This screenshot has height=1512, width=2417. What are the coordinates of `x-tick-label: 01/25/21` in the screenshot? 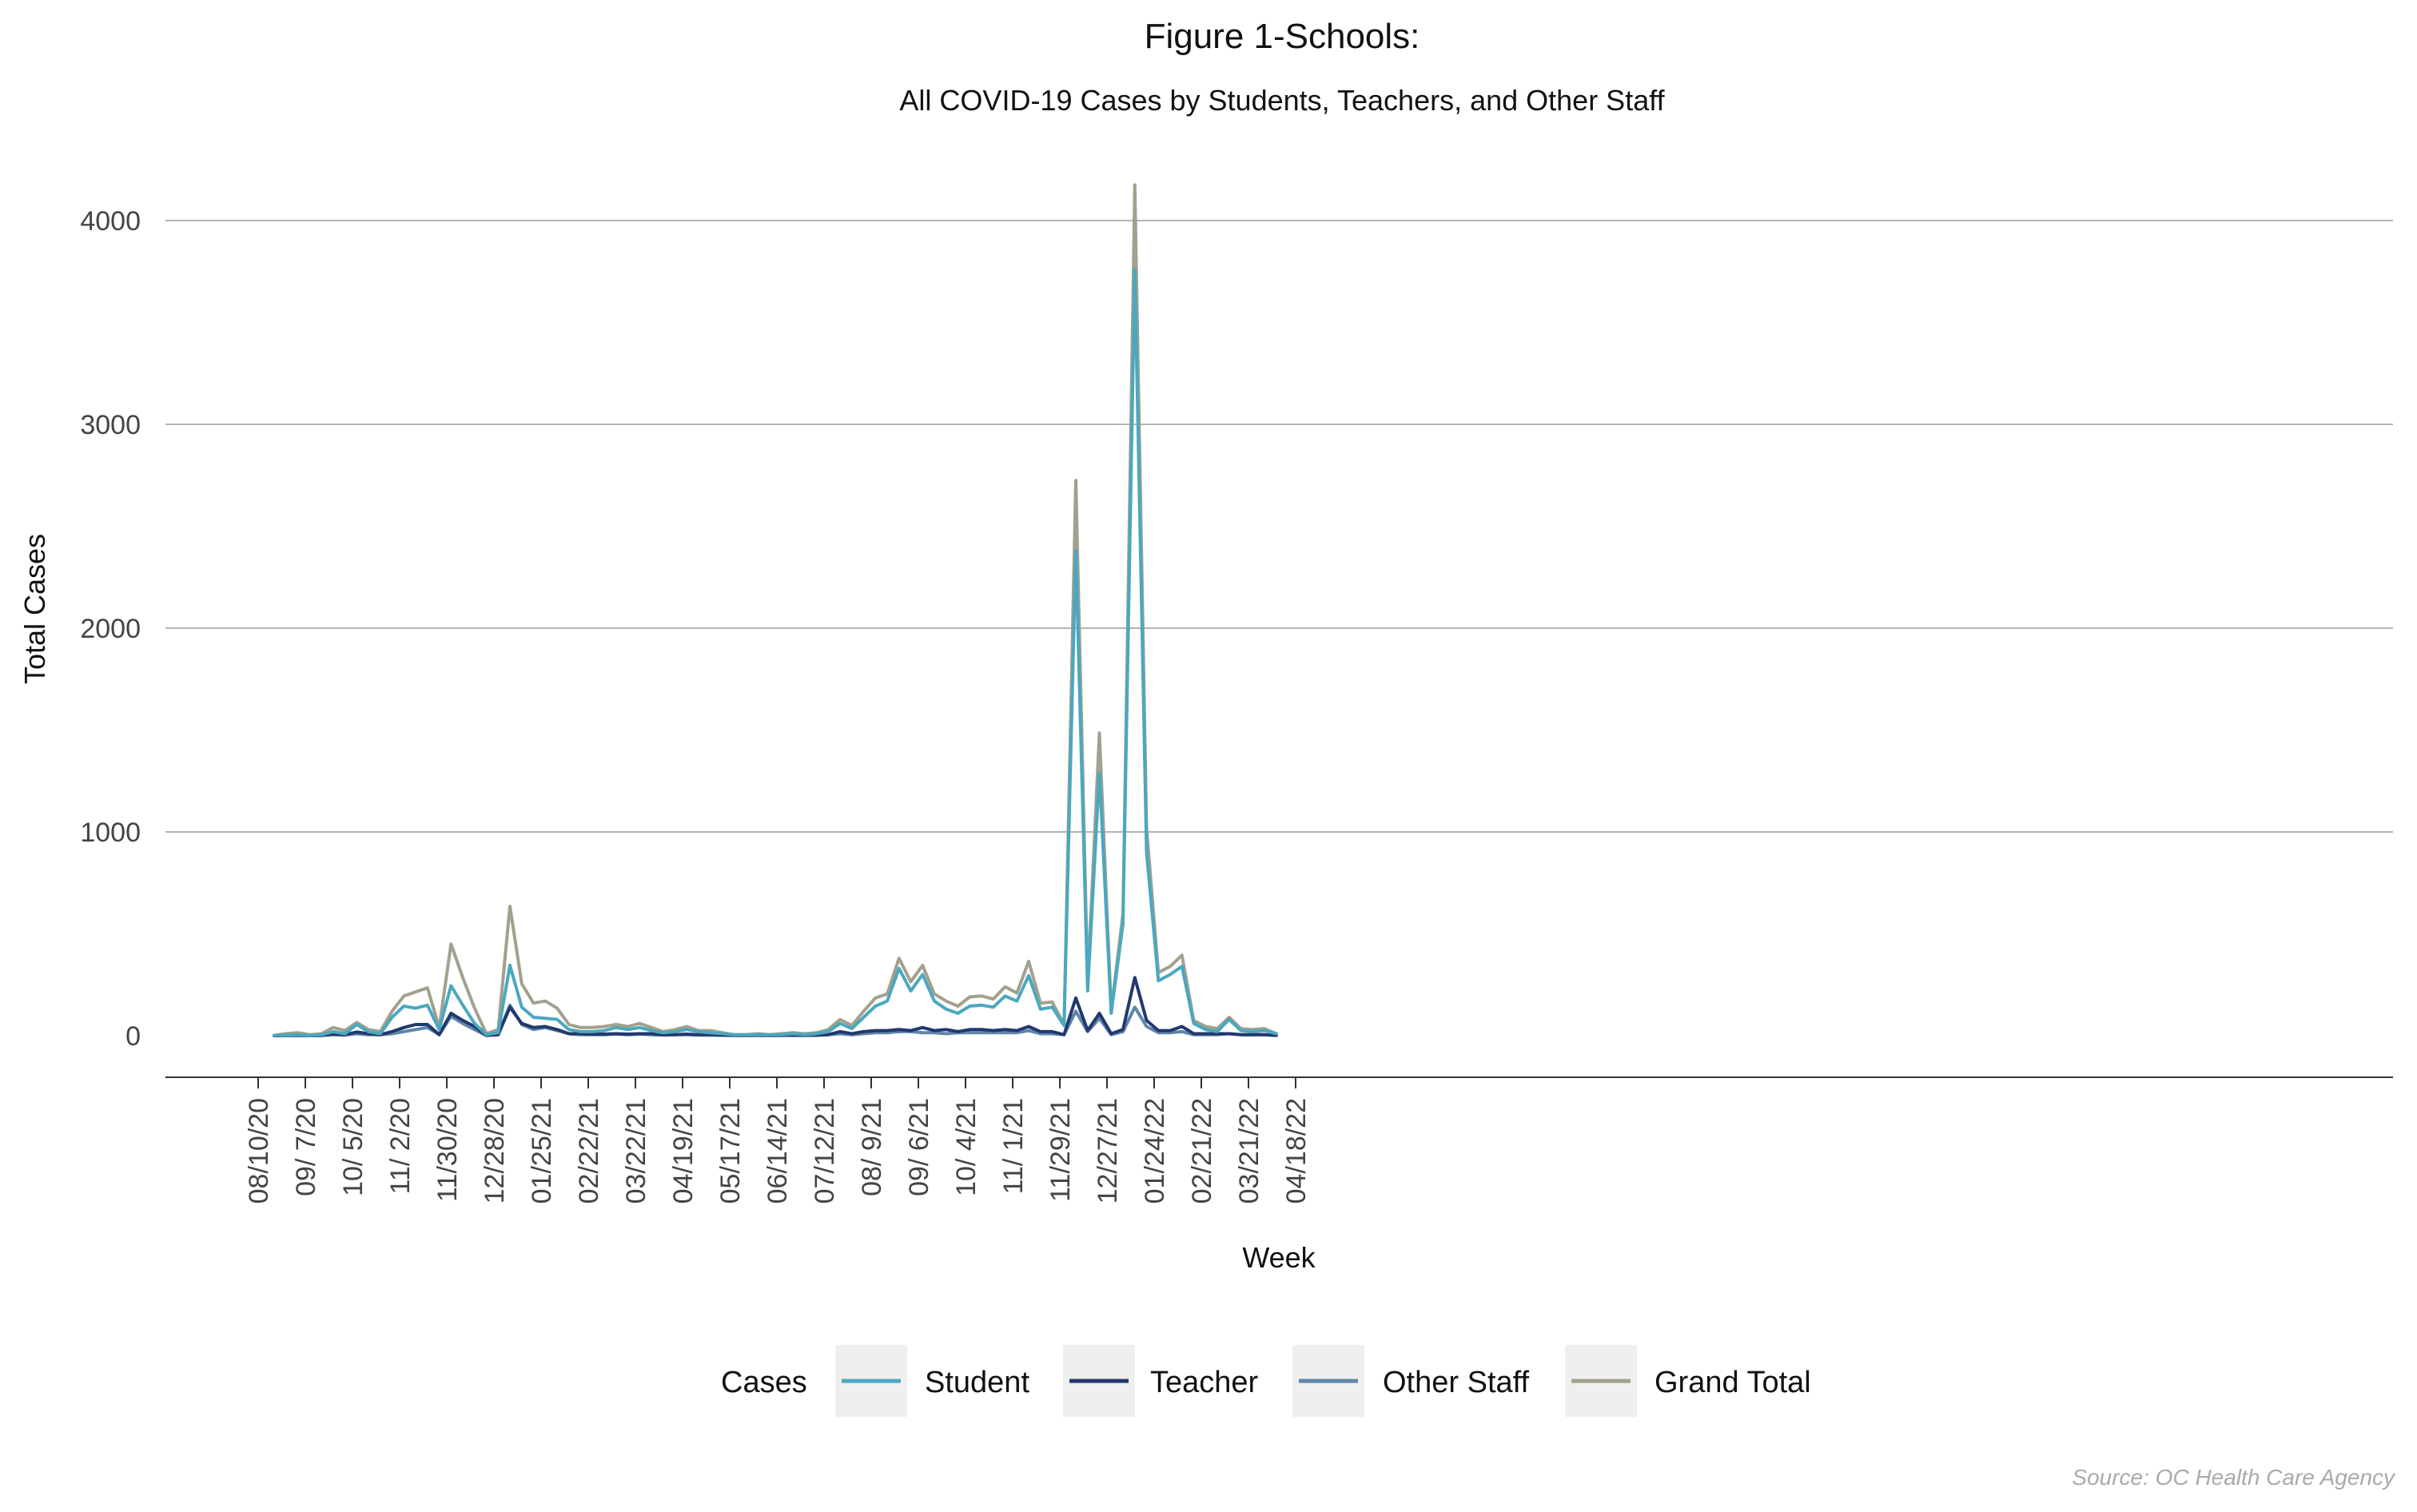 It's located at (542, 1151).